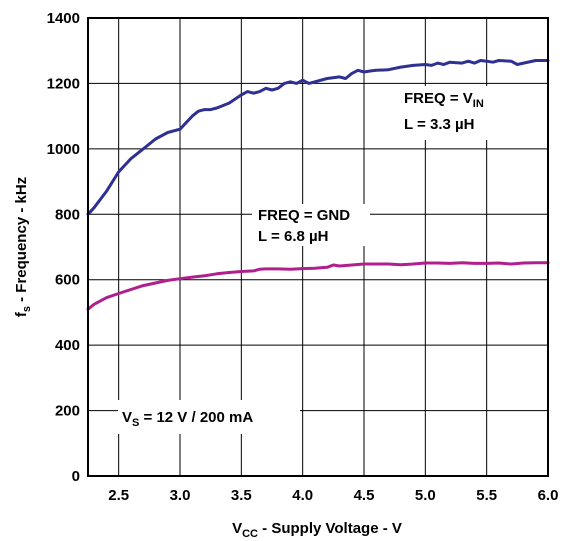  What do you see at coordinates (63, 83) in the screenshot?
I see `y-tick-label: 1200` at bounding box center [63, 83].